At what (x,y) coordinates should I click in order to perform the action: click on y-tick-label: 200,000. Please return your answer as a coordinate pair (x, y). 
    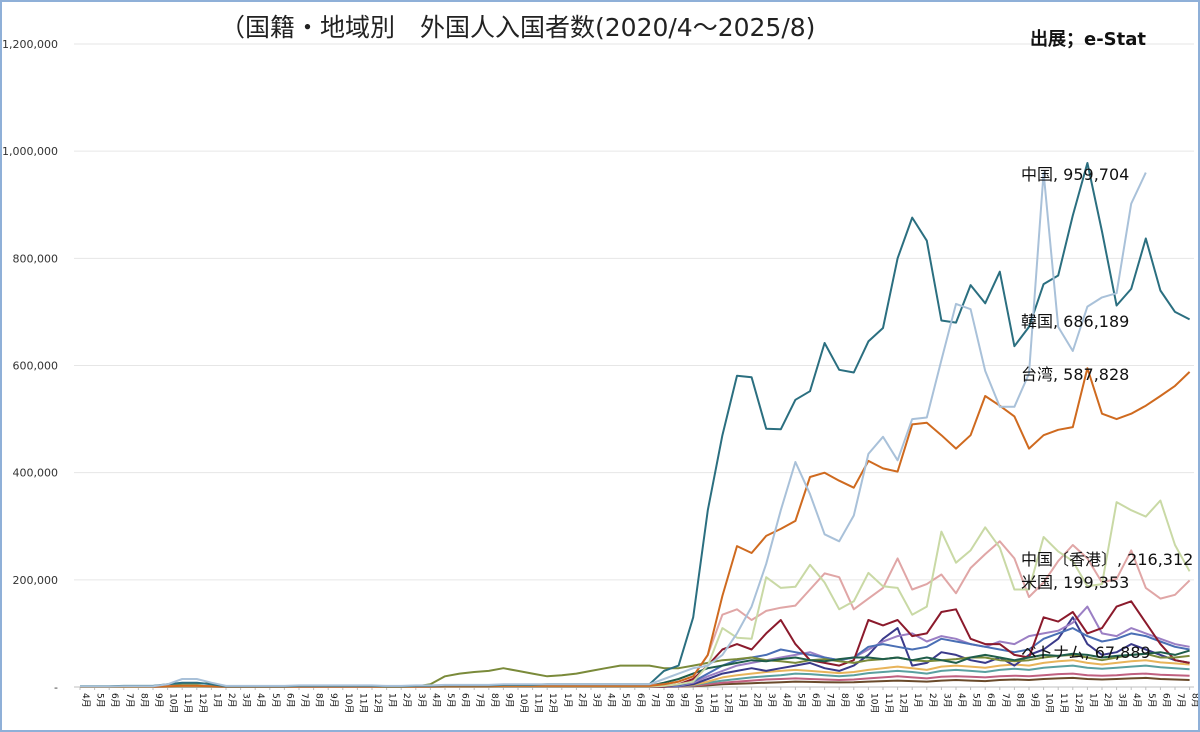
    Looking at the image, I should click on (36, 580).